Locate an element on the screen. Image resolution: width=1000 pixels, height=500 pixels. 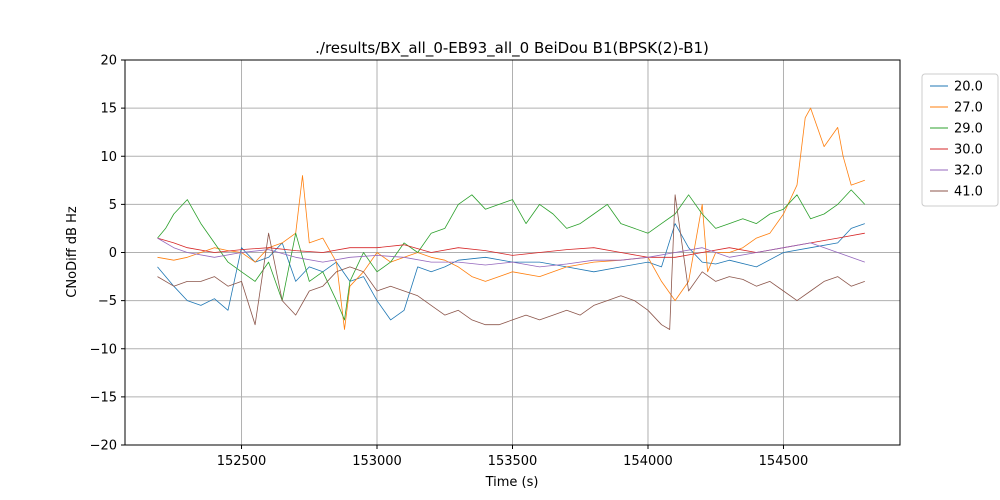
y-tick-label: 5 is located at coordinates (113, 205).